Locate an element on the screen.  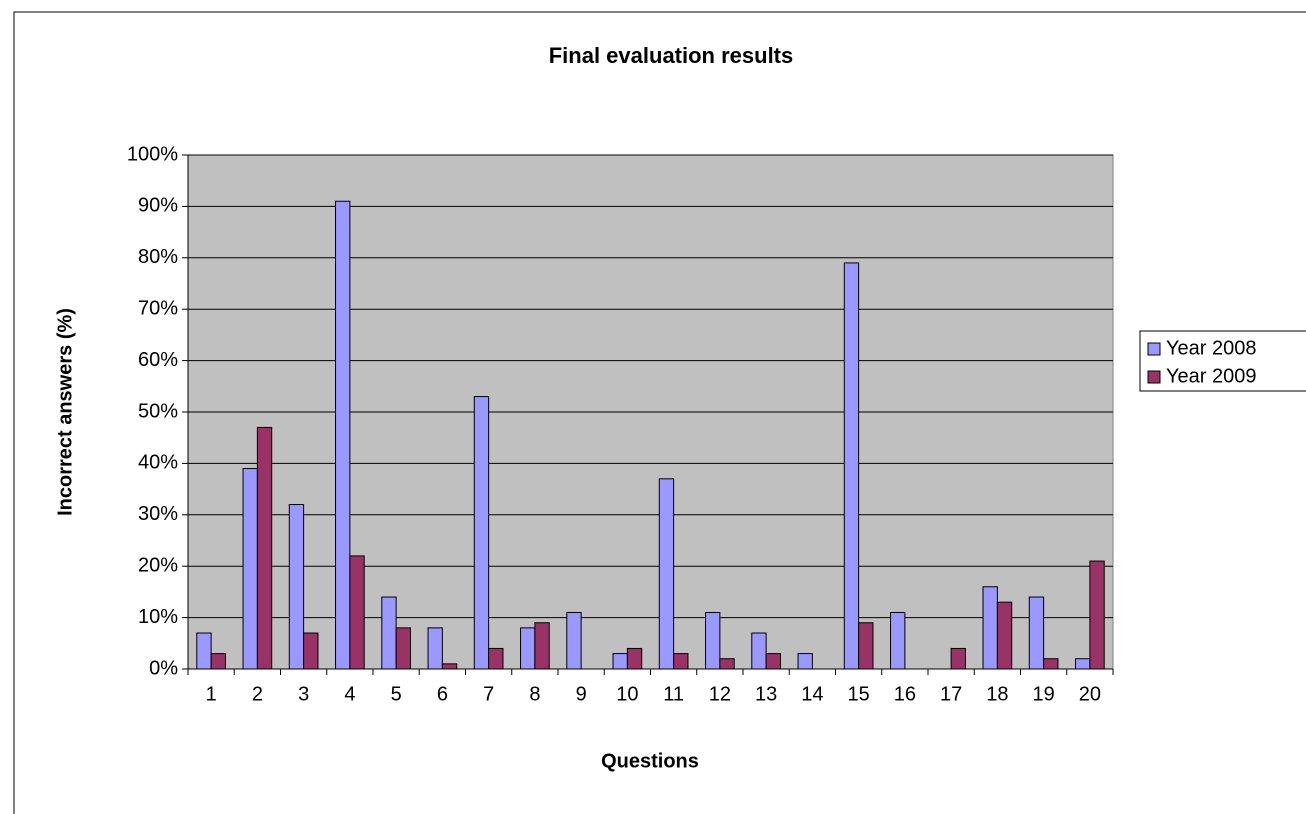
y-tick-label: 70% is located at coordinates (158, 308).